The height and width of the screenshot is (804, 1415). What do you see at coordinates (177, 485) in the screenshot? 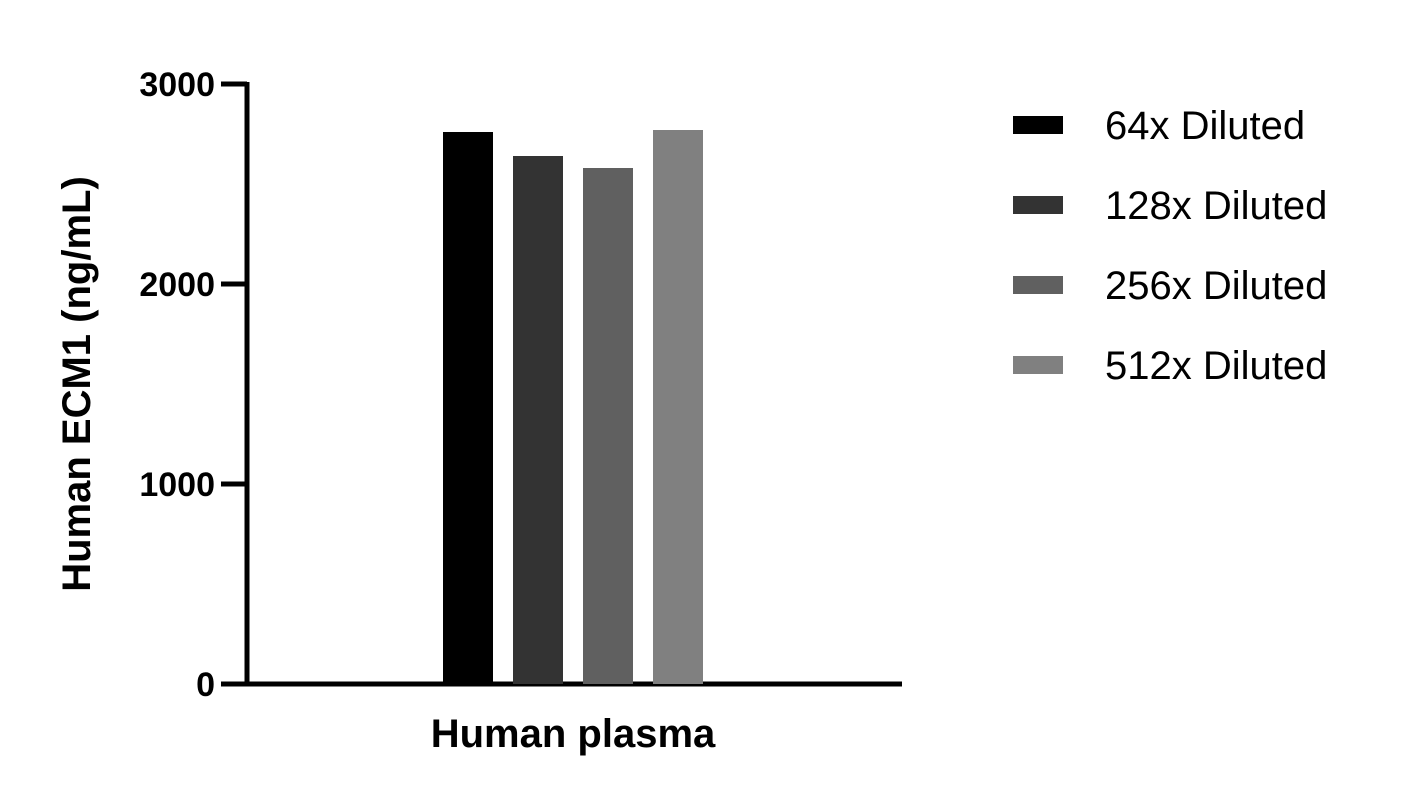
I see `y-tick-label: 1000` at bounding box center [177, 485].